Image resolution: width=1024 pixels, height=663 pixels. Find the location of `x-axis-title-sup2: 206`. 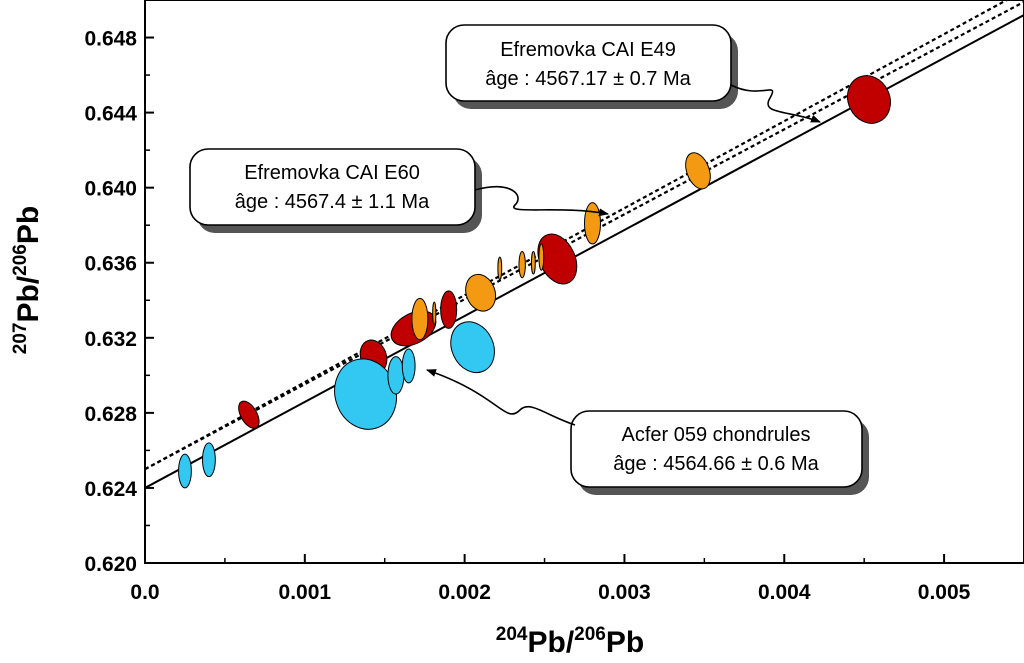

x-axis-title-sup2: 206 is located at coordinates (590, 634).